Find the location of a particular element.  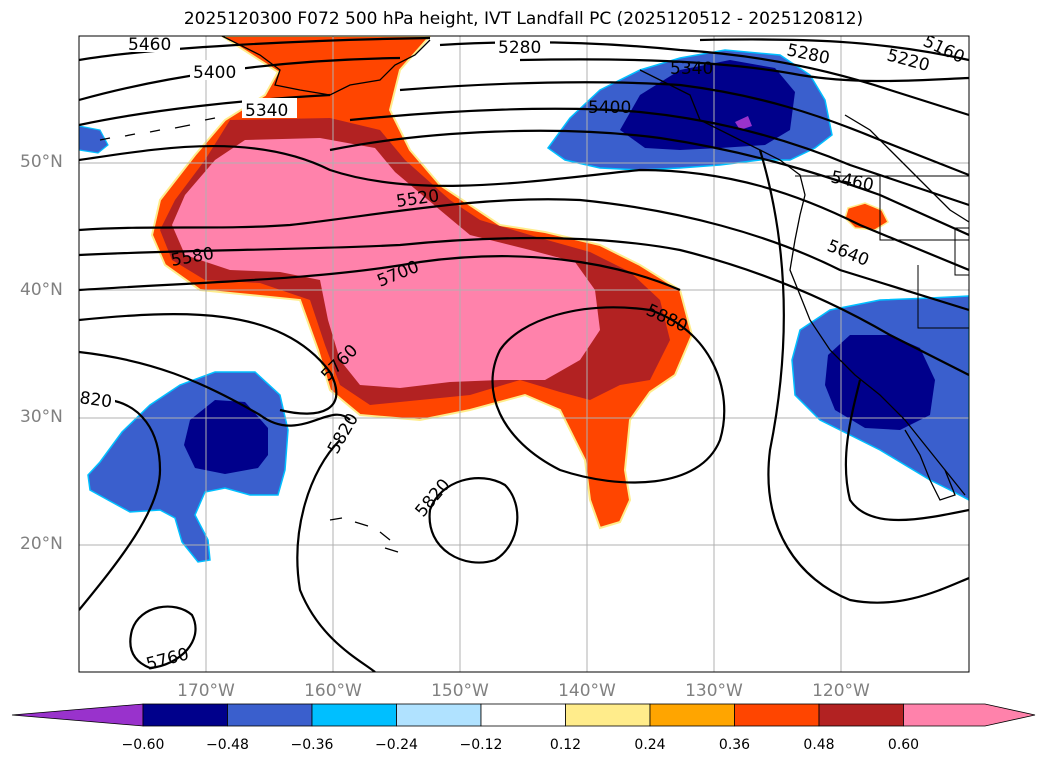

contour-label-5340-north: 5340 is located at coordinates (691, 69).